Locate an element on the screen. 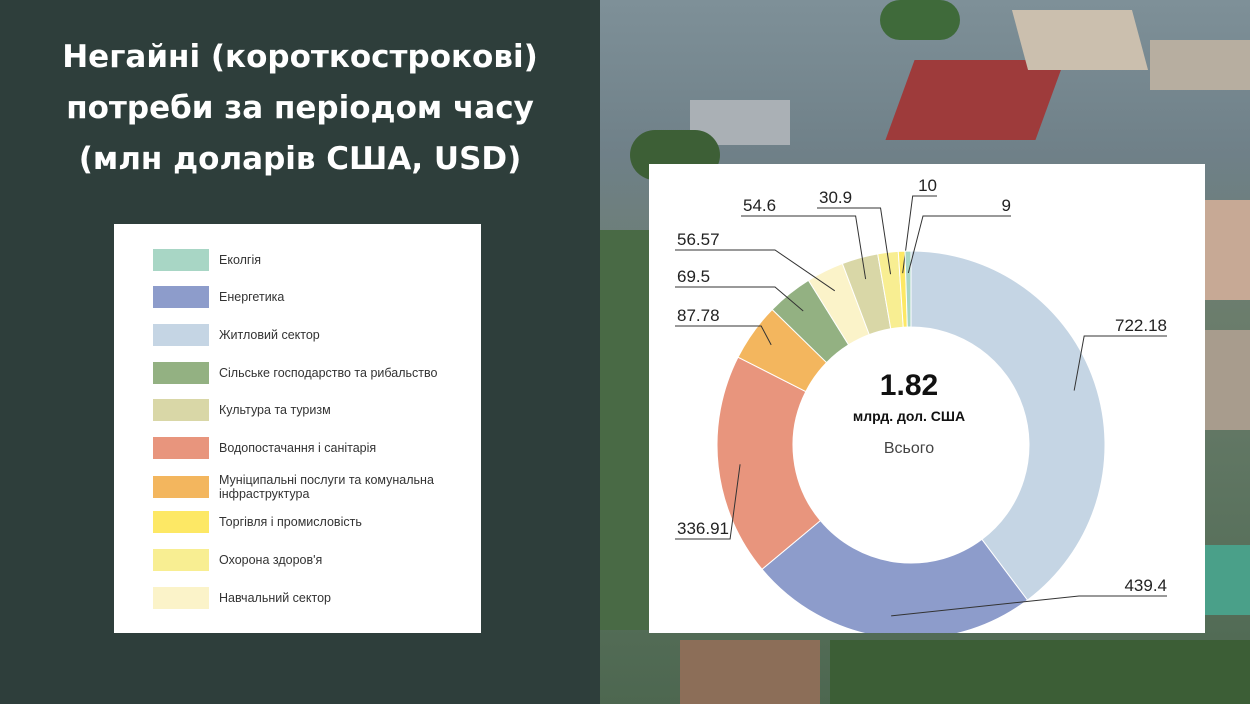  center-caption: Всього is located at coordinates (909, 448).